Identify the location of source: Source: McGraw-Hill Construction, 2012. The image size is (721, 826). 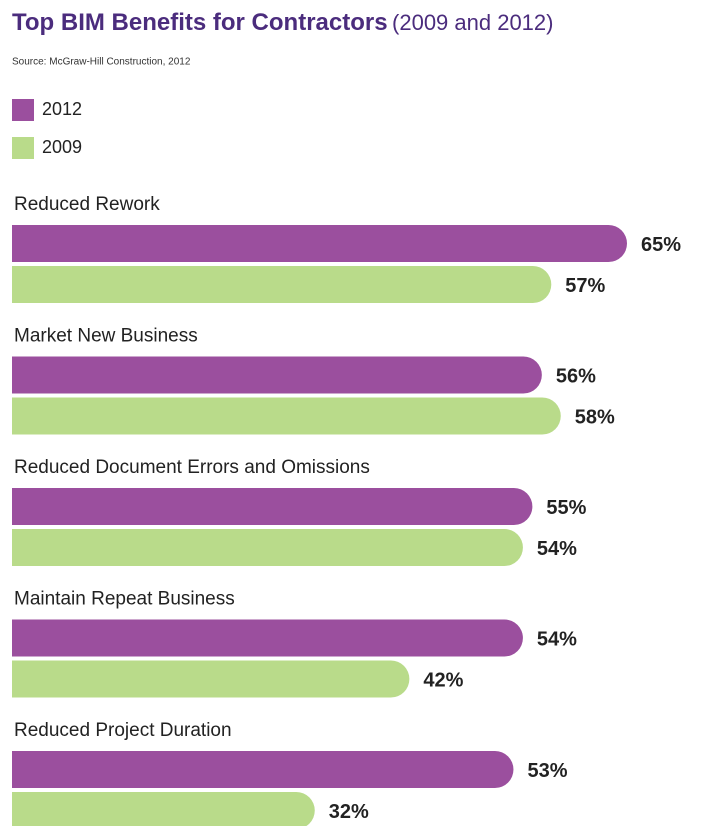
(101, 62).